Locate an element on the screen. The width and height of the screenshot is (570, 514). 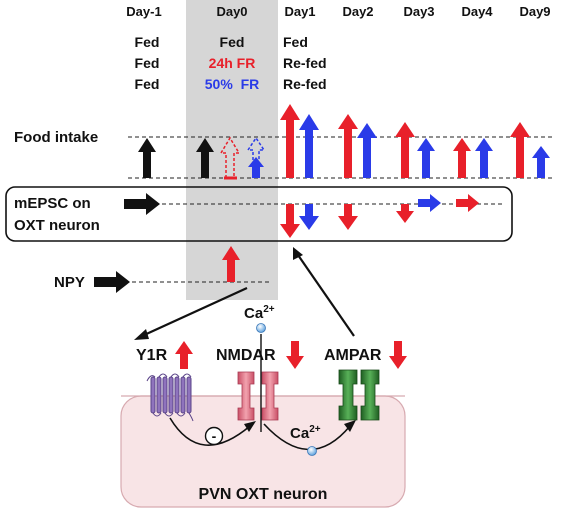
ampar-down-arrow is located at coordinates (398, 355).